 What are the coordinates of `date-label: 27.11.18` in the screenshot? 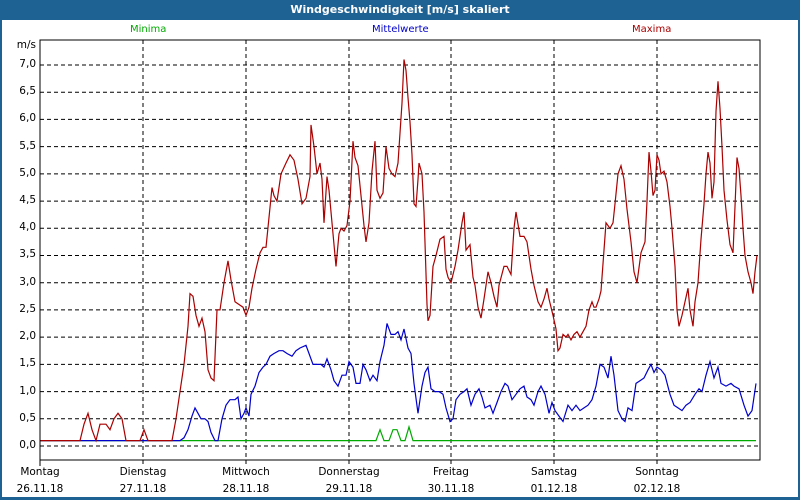 It's located at (143, 489).